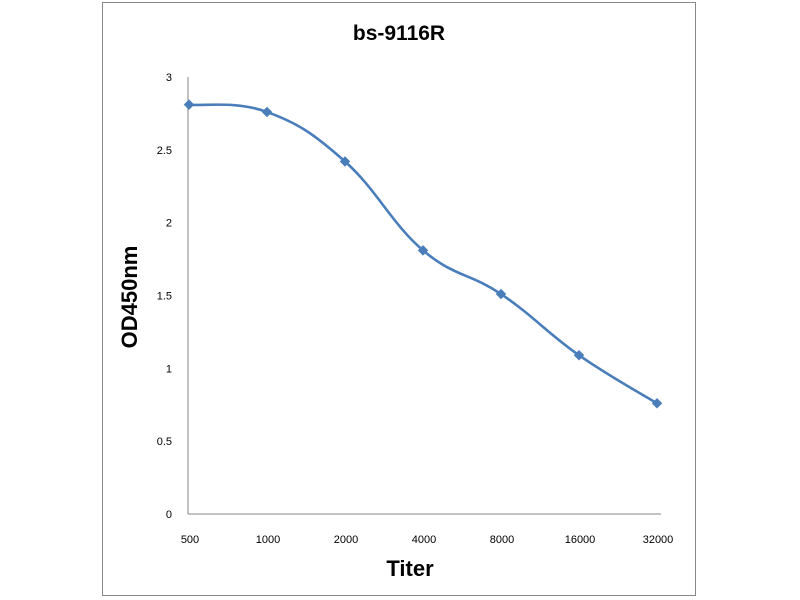 This screenshot has height=600, width=800. Describe the element at coordinates (658, 540) in the screenshot. I see `x-tick-label: 32000` at that location.